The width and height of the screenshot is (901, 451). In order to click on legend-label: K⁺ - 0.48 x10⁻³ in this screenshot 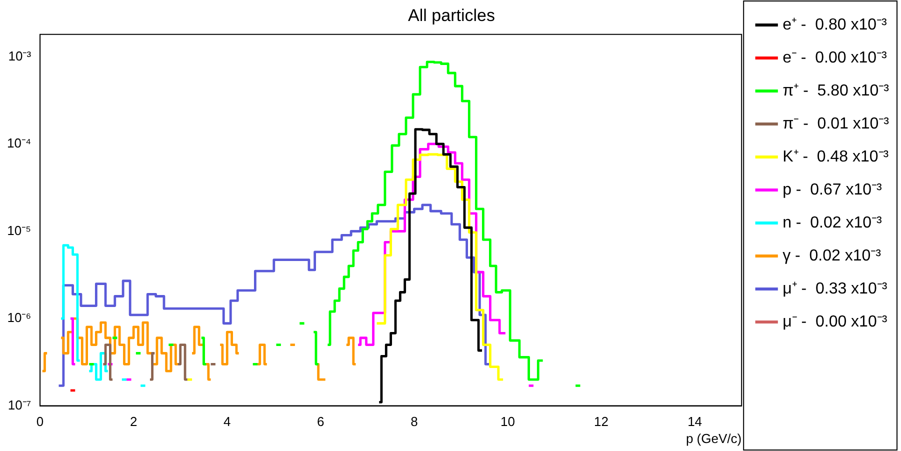, I will do `click(836, 157)`.